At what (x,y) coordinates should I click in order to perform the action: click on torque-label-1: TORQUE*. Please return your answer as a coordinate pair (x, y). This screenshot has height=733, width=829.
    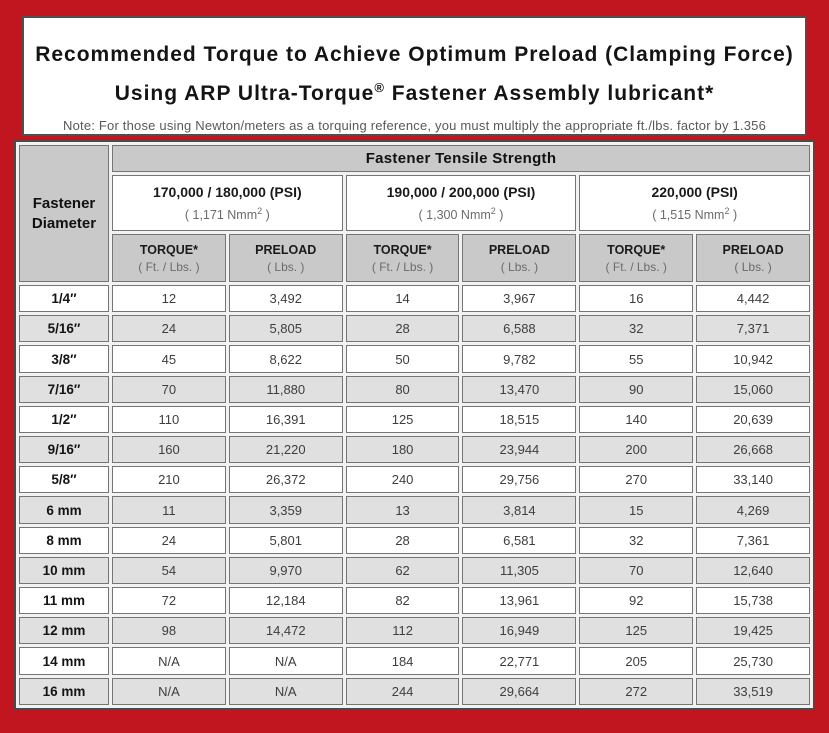
    Looking at the image, I should click on (168, 249).